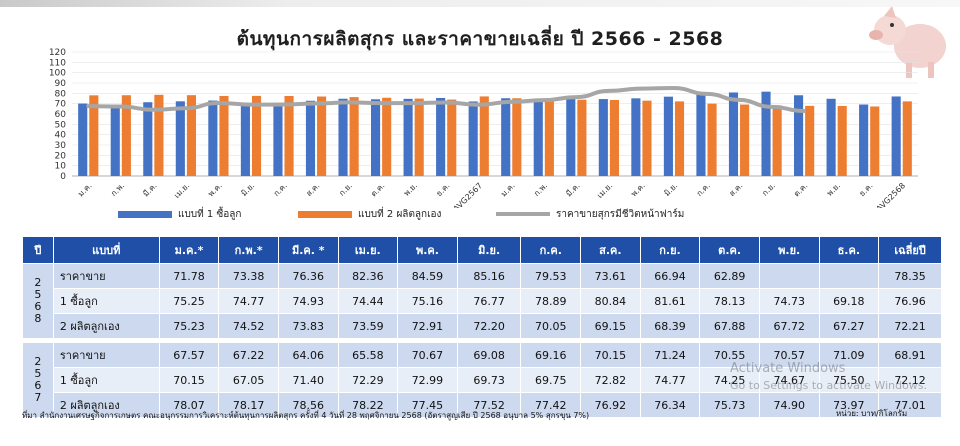 The height and width of the screenshot is (446, 960). What do you see at coordinates (849, 276) in the screenshot?
I see `table-cell` at bounding box center [849, 276].